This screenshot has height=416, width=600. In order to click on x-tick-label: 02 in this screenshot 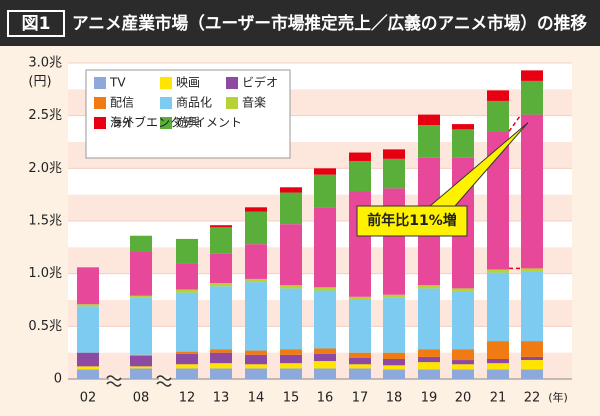, I will do `click(88, 398)`.